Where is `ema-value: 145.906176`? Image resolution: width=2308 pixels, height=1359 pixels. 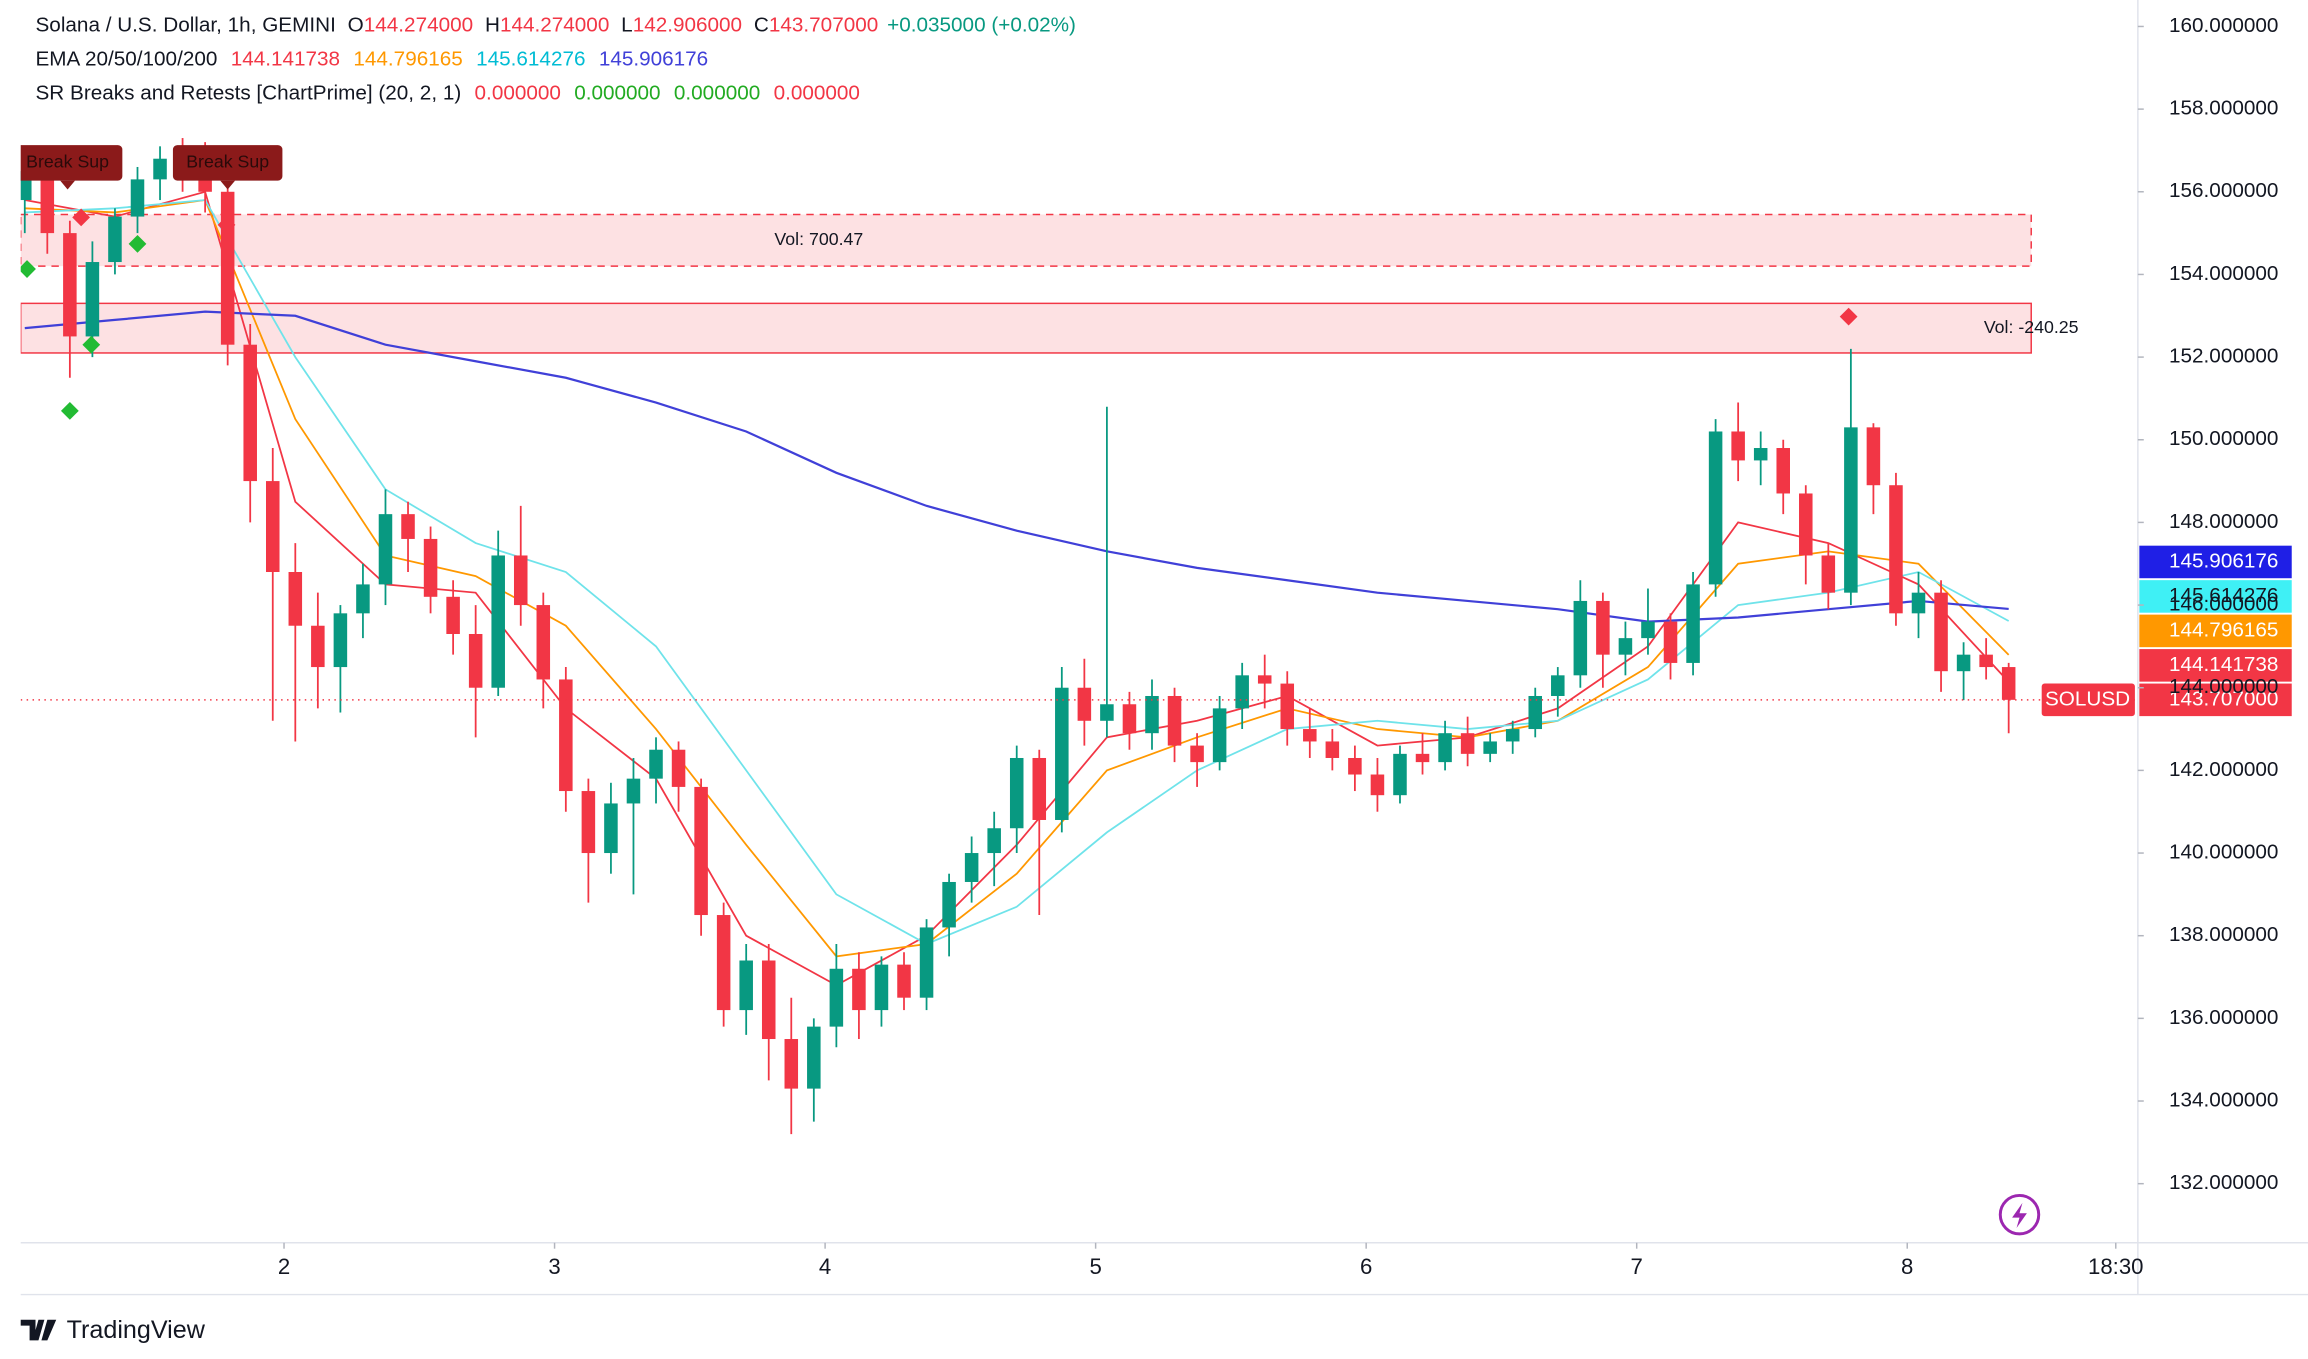
ema-value: 145.906176 is located at coordinates (653, 59).